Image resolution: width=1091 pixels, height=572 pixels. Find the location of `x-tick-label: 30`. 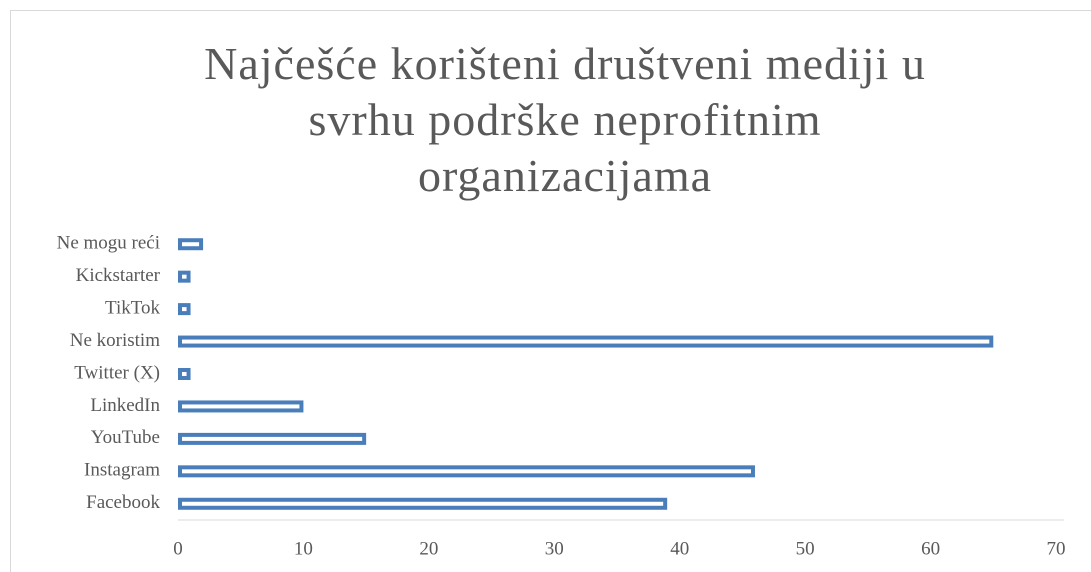

x-tick-label: 30 is located at coordinates (554, 548).